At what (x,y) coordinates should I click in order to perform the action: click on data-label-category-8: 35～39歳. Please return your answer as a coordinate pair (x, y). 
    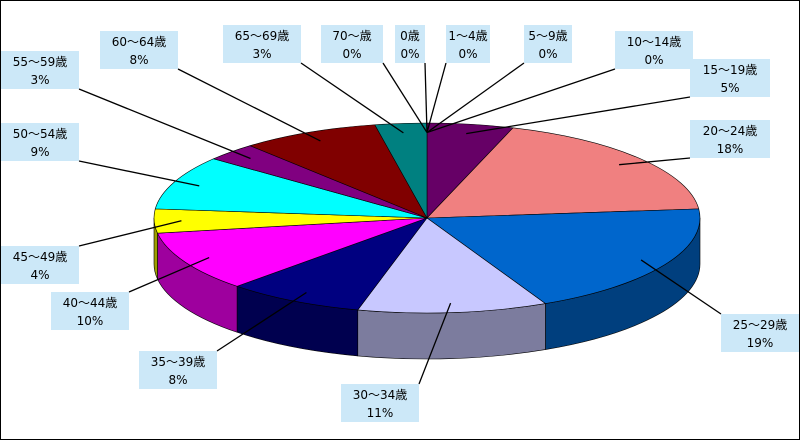
    Looking at the image, I should click on (178, 362).